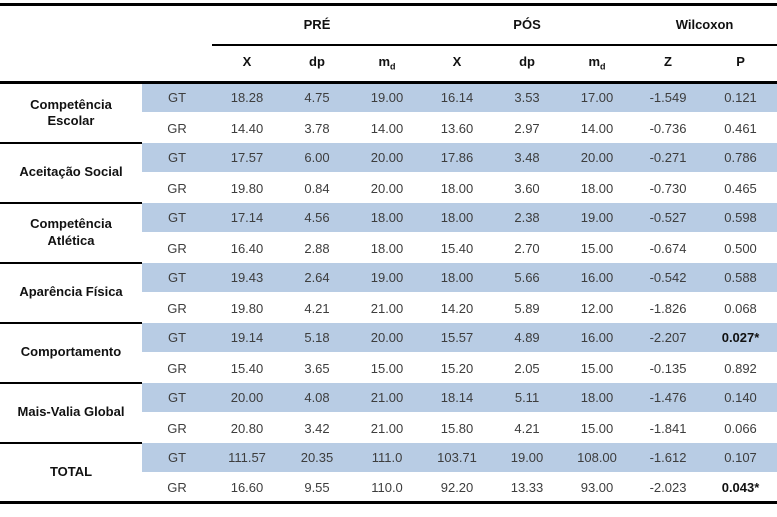  What do you see at coordinates (388, 25) in the screenshot?
I see `group-header-row: PRÉ PÓS Wilcoxon` at bounding box center [388, 25].